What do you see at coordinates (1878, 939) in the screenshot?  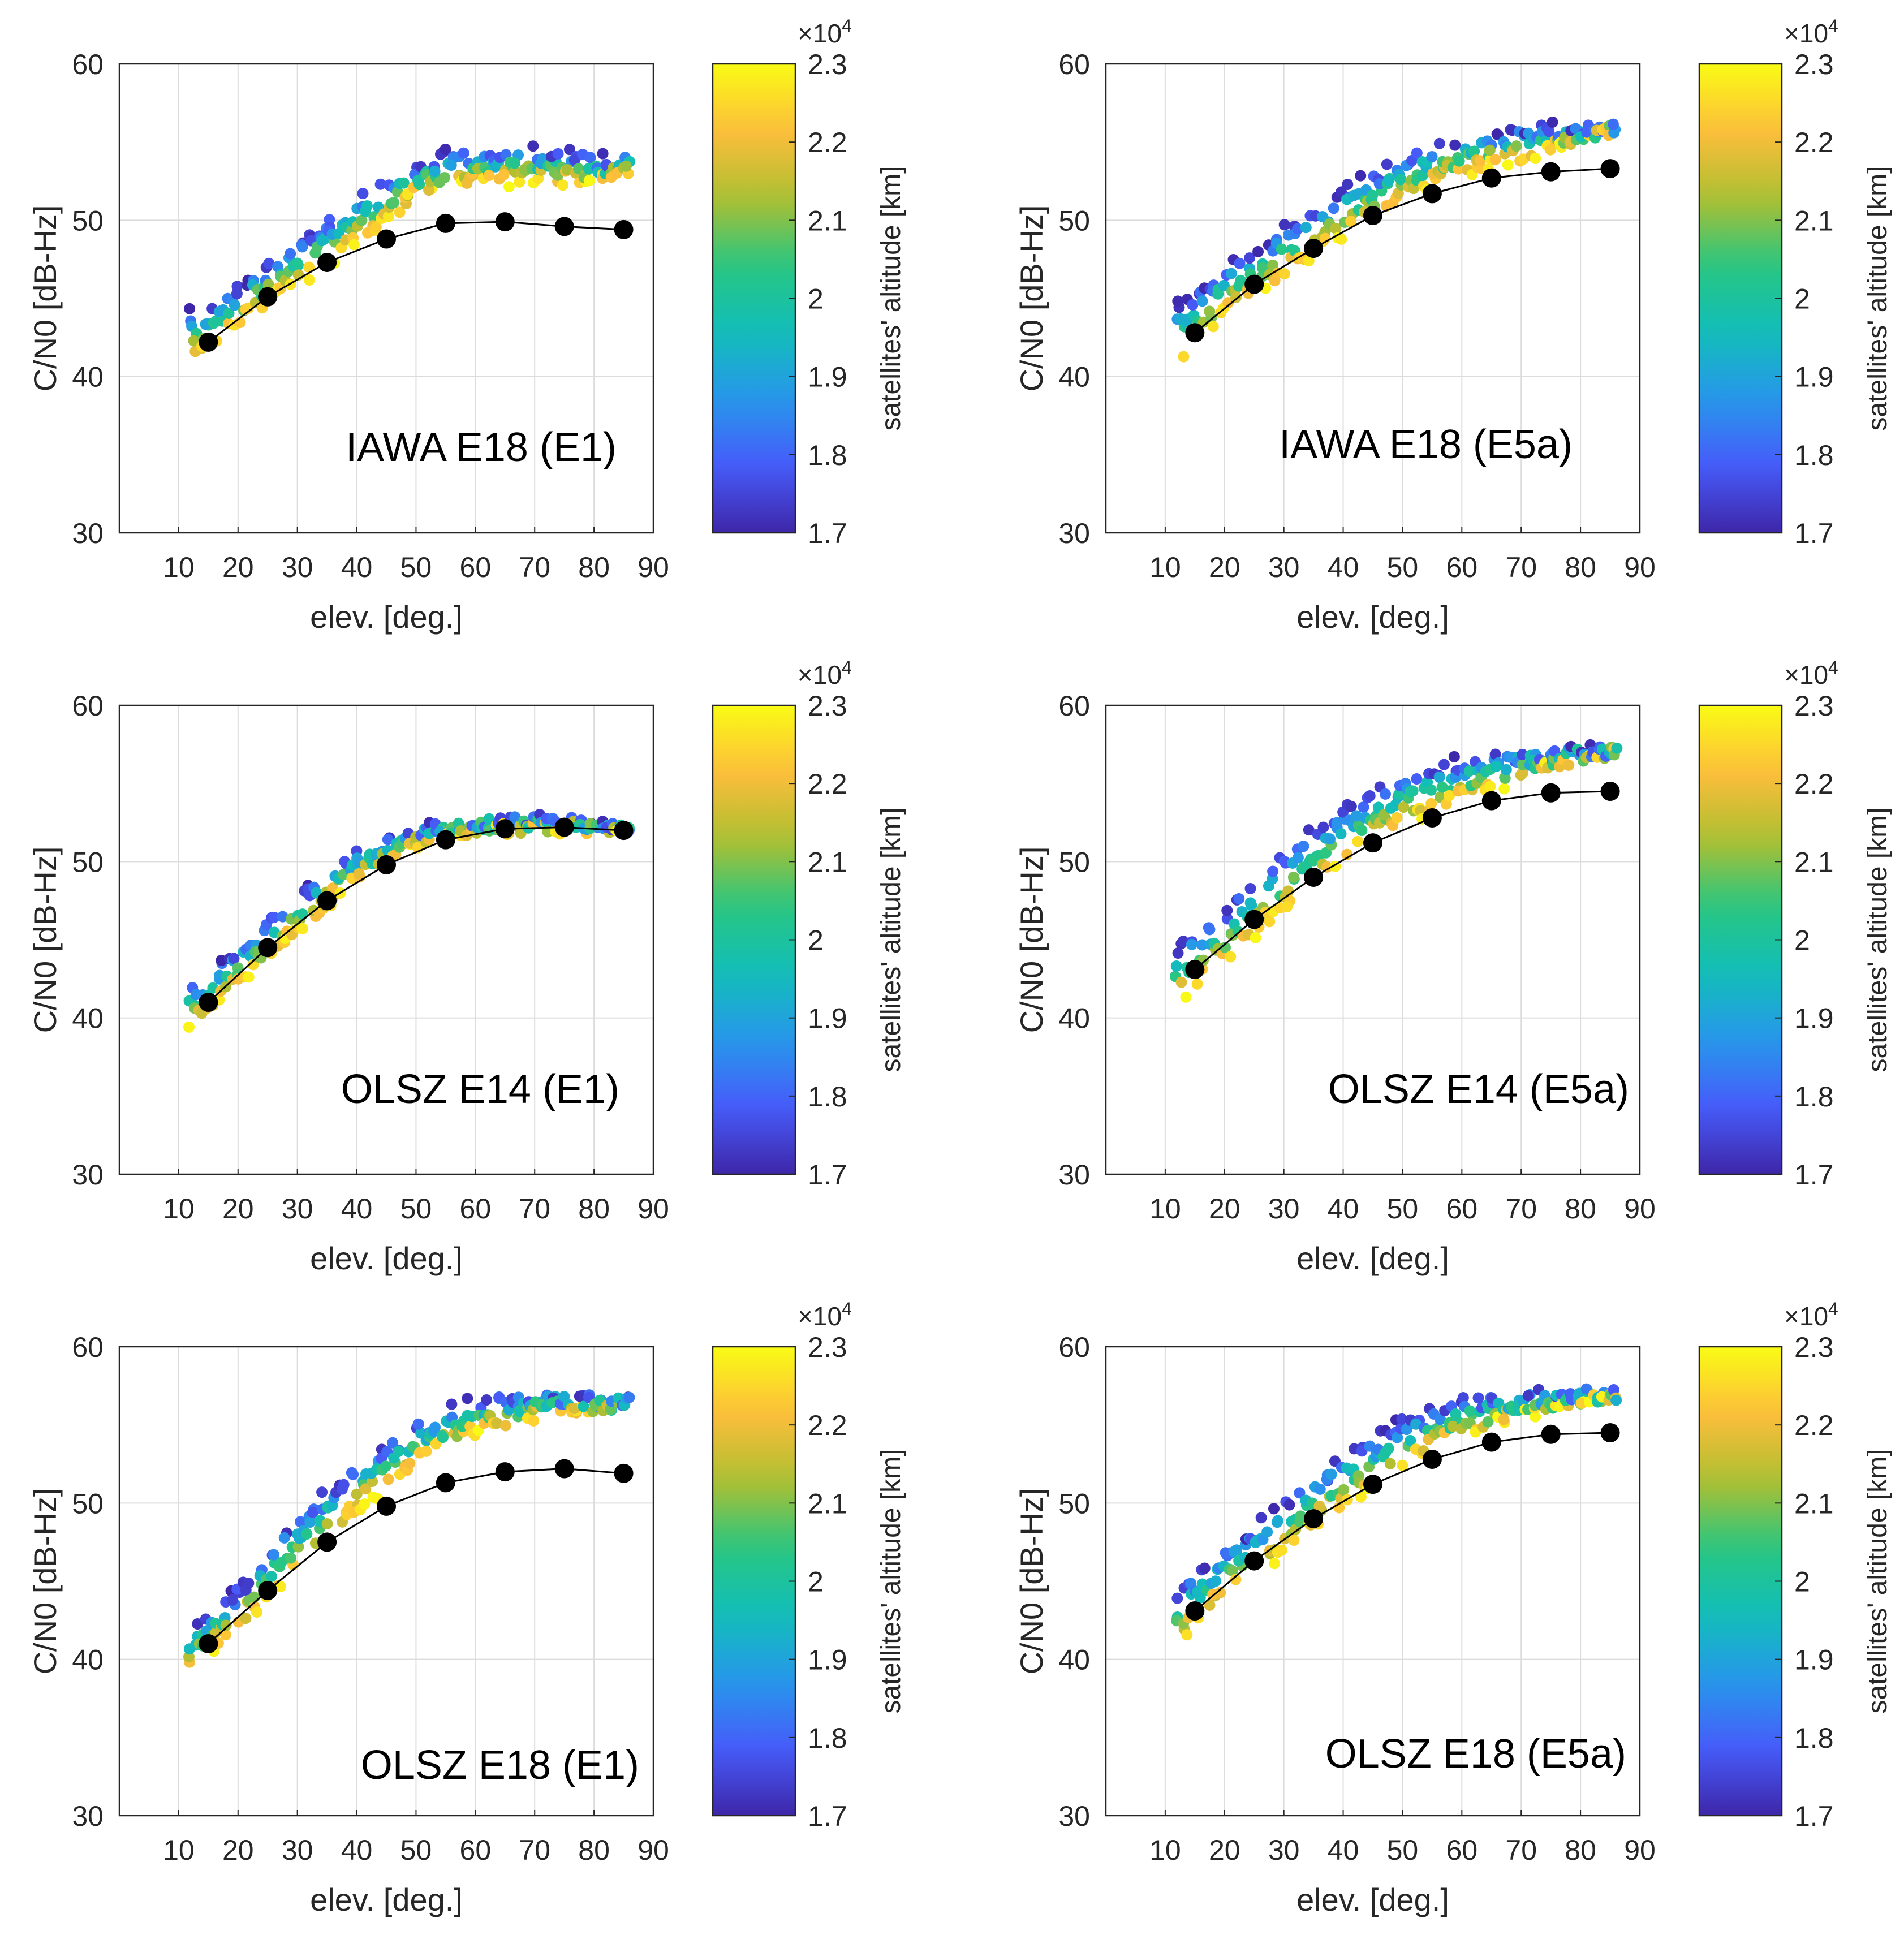 I see `colorbar-label: satellites' altitude [km]` at bounding box center [1878, 939].